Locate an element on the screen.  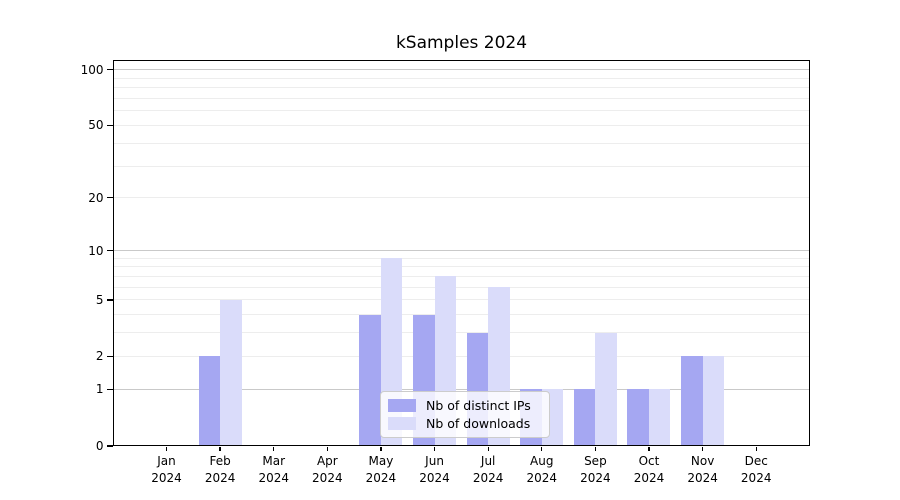
x-tick-month: May is located at coordinates (381, 461).